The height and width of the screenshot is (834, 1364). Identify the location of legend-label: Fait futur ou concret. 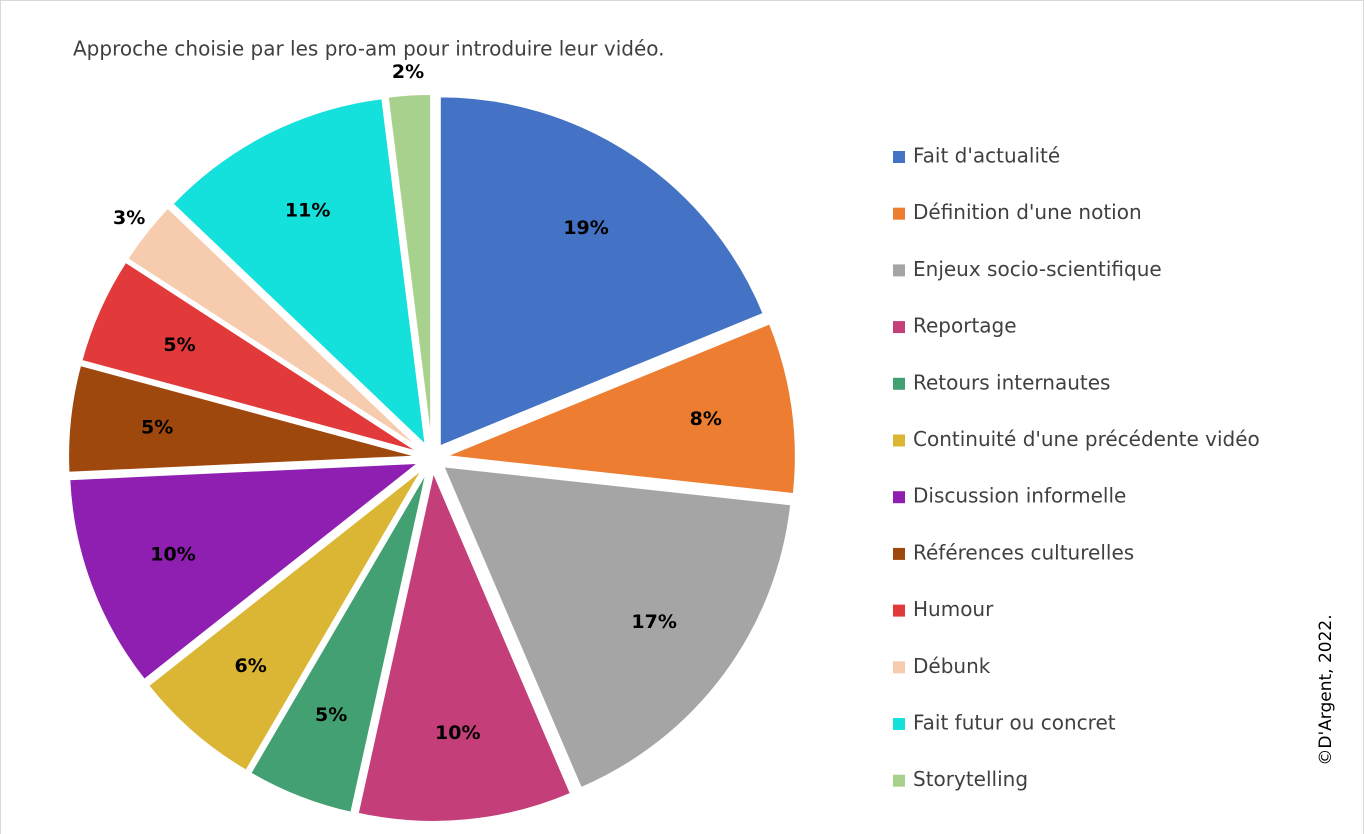
(1014, 723).